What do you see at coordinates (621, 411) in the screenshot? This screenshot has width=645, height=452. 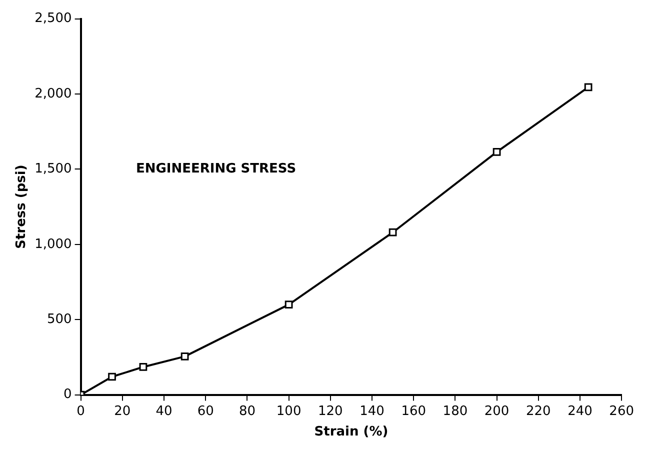 I see `x-tick-label: 260` at bounding box center [621, 411].